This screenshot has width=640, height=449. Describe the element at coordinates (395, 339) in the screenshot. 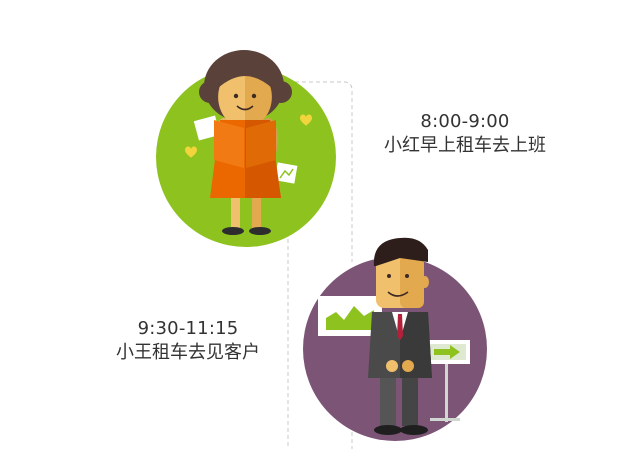

I see `businessman-illustration` at that location.